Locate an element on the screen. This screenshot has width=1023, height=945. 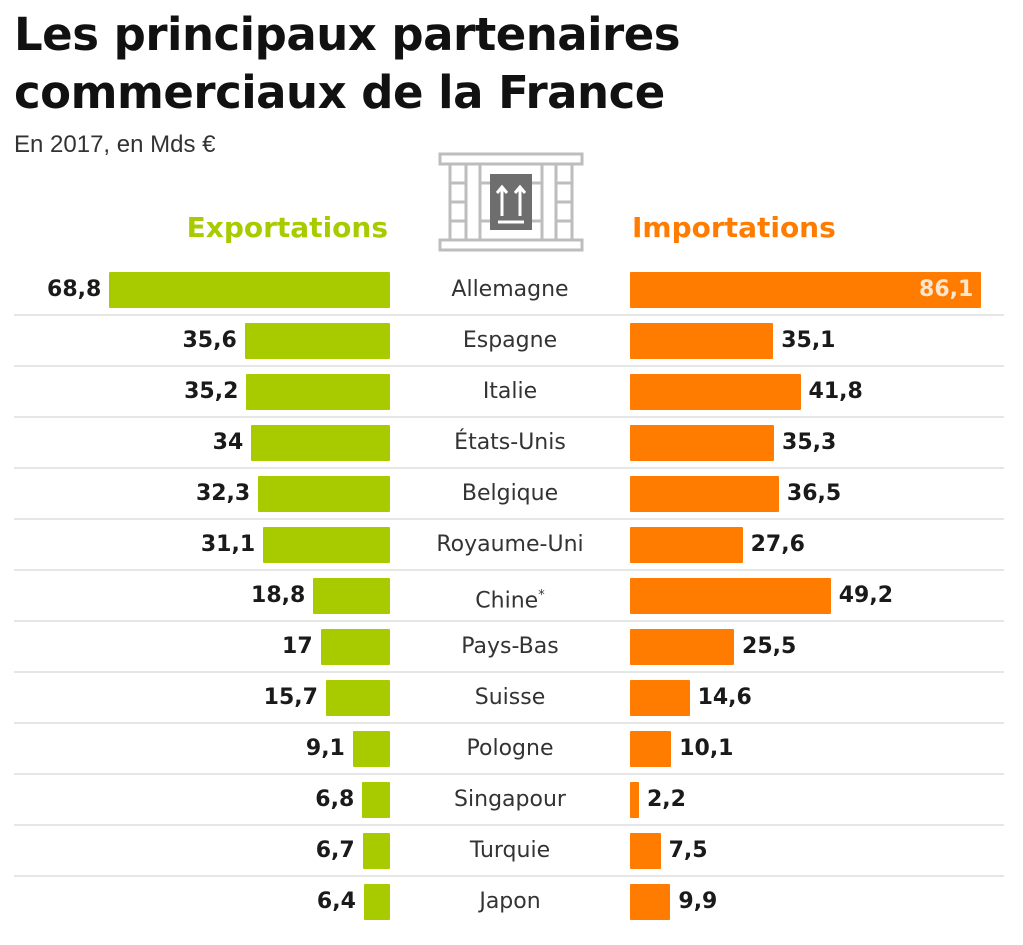
import-value-label: 35,3 is located at coordinates (809, 442).